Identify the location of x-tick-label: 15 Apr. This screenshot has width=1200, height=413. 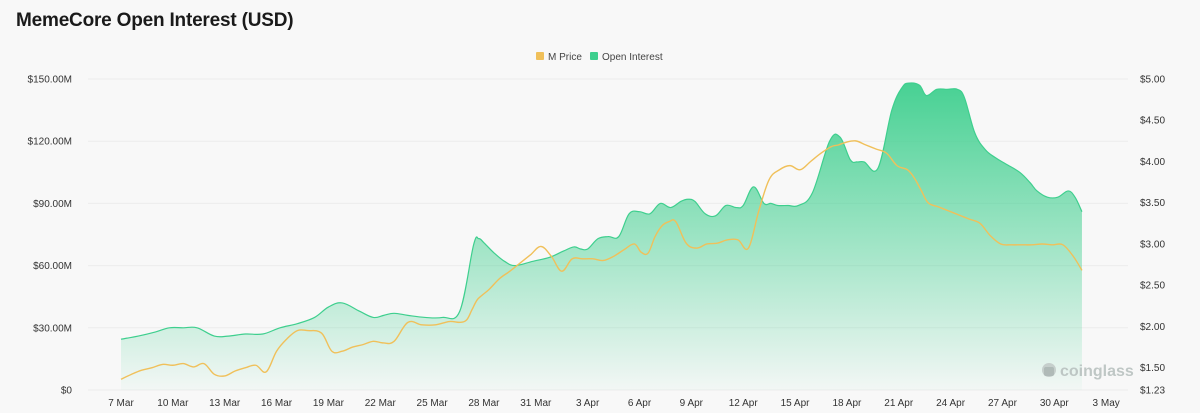
(796, 403).